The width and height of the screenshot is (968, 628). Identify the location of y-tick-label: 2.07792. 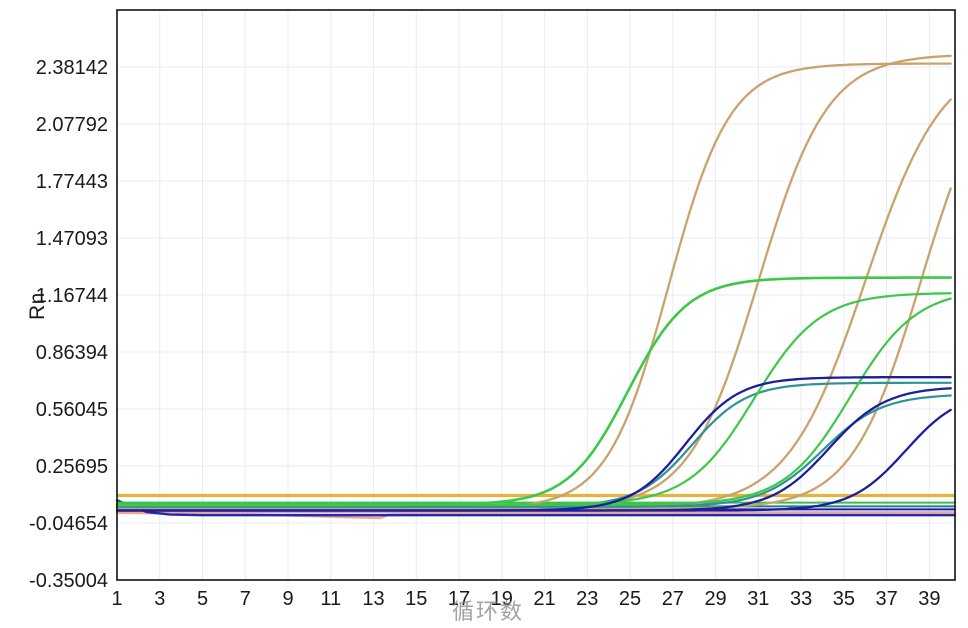
(72, 125).